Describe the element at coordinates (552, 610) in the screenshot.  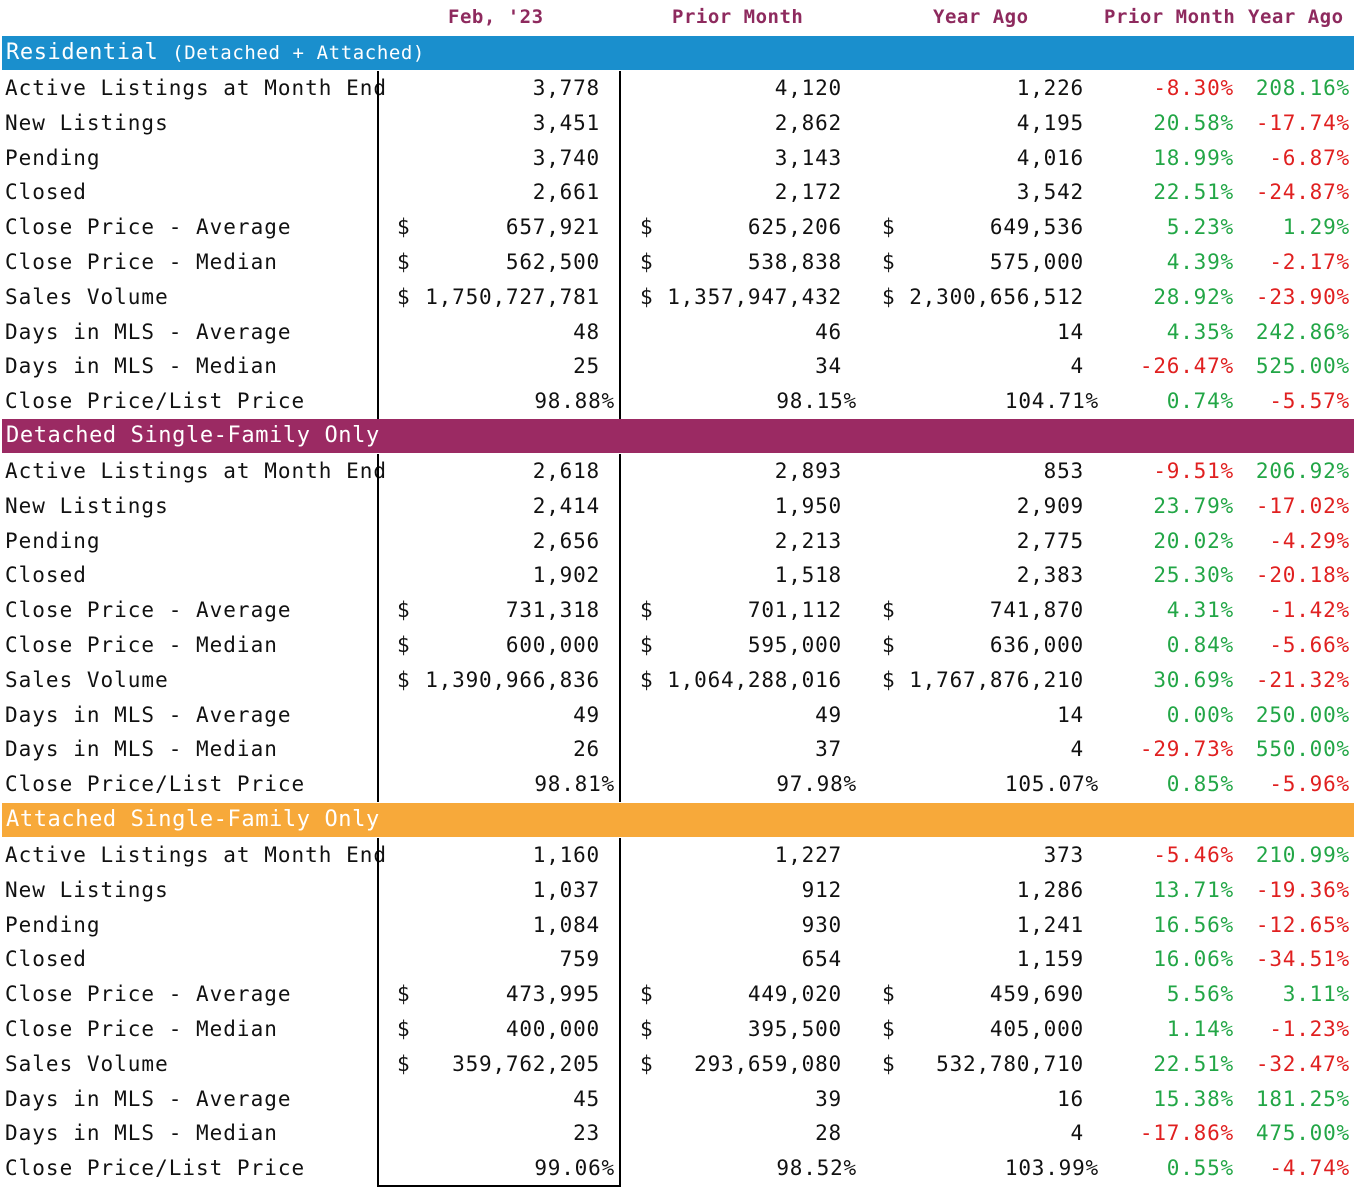
I see `current-value: 731,318` at that location.